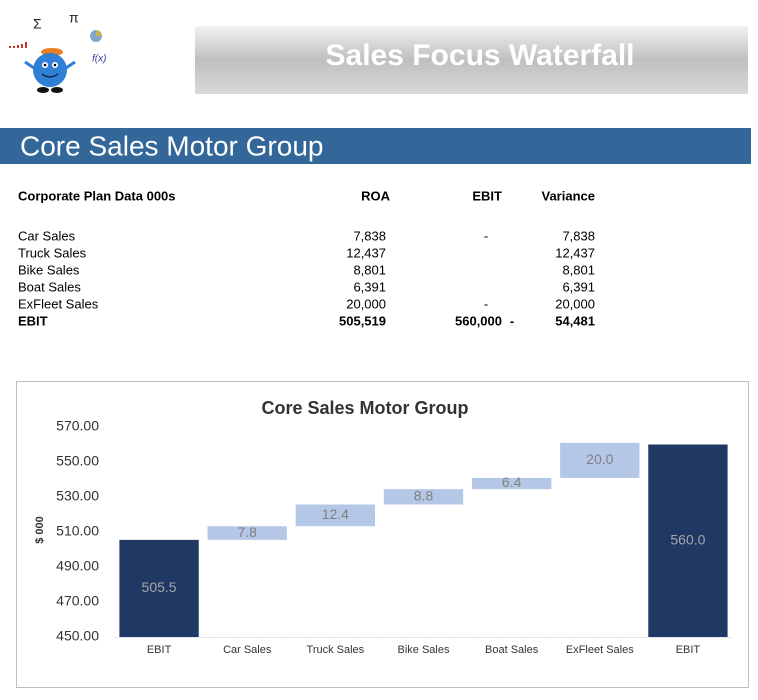 The width and height of the screenshot is (758, 700). What do you see at coordinates (77, 601) in the screenshot?
I see `y-tick-label: 470.00` at bounding box center [77, 601].